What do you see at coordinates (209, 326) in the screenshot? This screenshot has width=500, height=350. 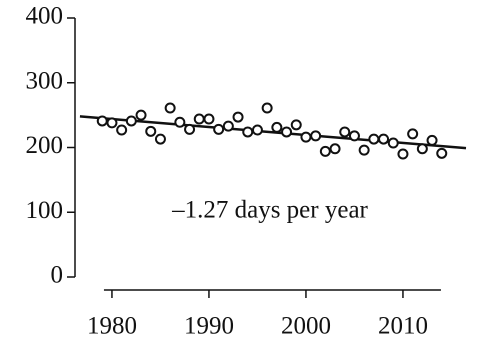 I see `x-tick-label: 1990` at bounding box center [209, 326].